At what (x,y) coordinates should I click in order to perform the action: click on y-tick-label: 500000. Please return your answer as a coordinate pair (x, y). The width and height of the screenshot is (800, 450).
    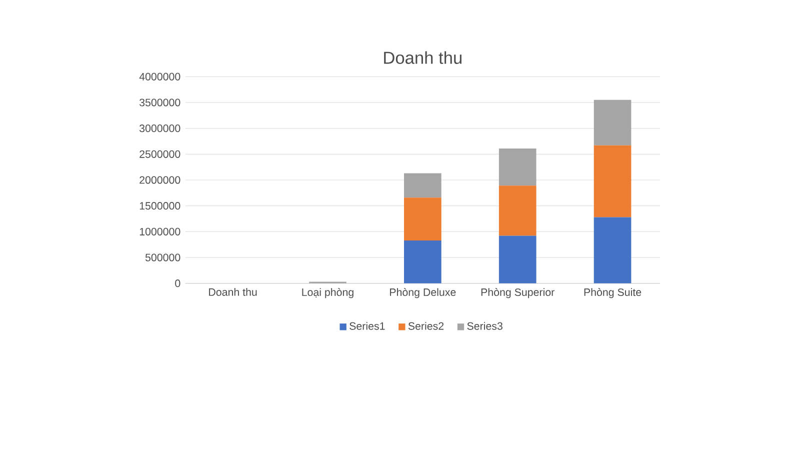
    Looking at the image, I should click on (162, 258).